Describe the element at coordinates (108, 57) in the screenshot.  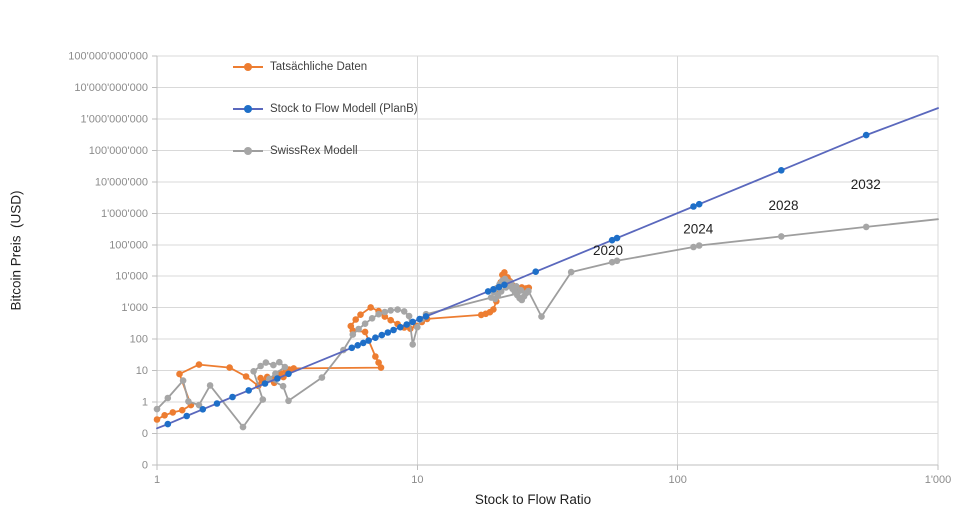
I see `svg-text: 100'000'000'000` at that location.